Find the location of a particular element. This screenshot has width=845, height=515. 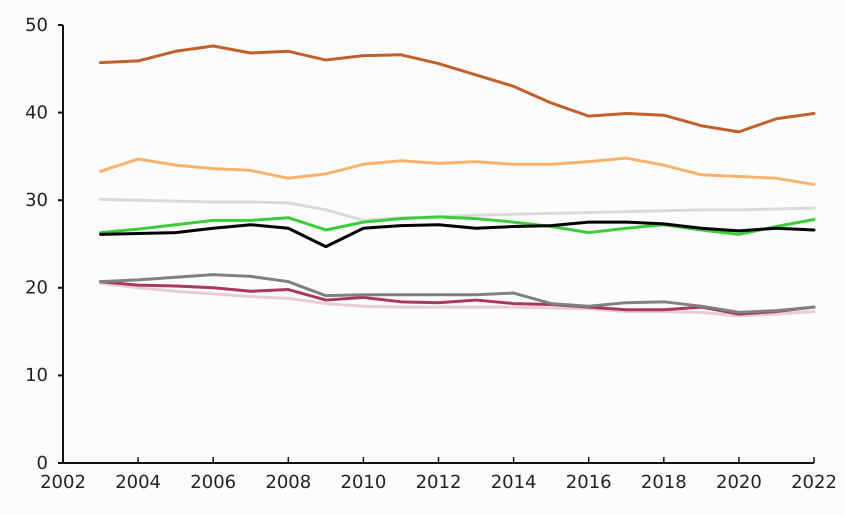

y-tick-label: 20 is located at coordinates (36, 288).